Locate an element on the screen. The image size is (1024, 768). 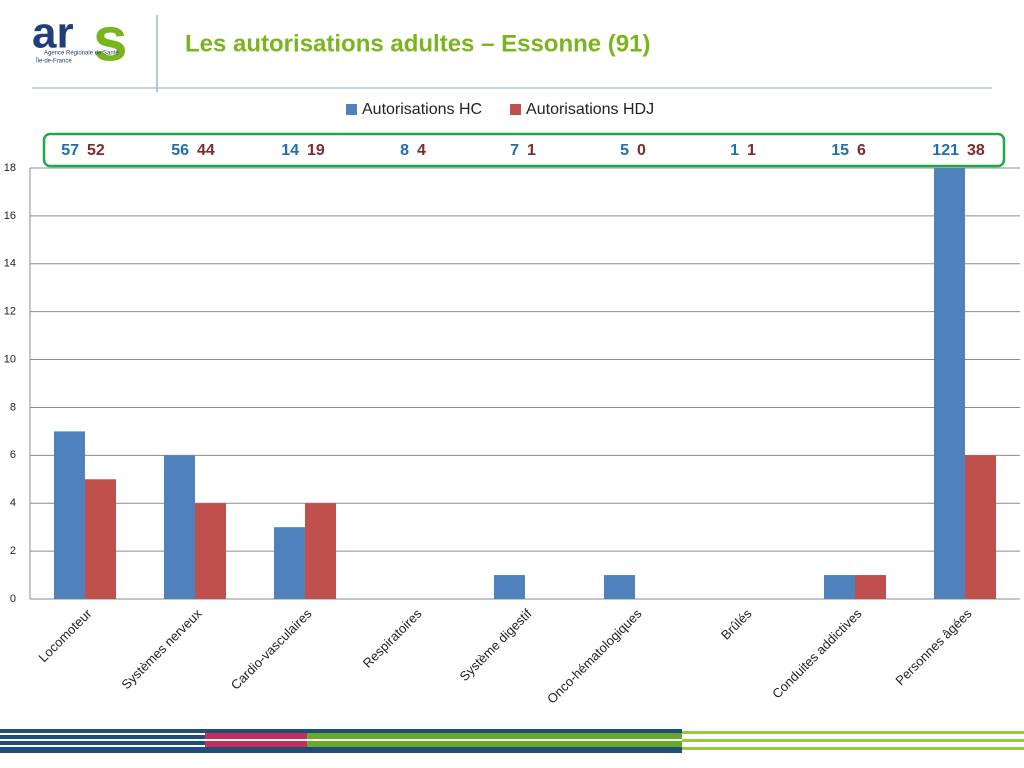
logo-line: Agence Régionale de Santé is located at coordinates (81, 54).